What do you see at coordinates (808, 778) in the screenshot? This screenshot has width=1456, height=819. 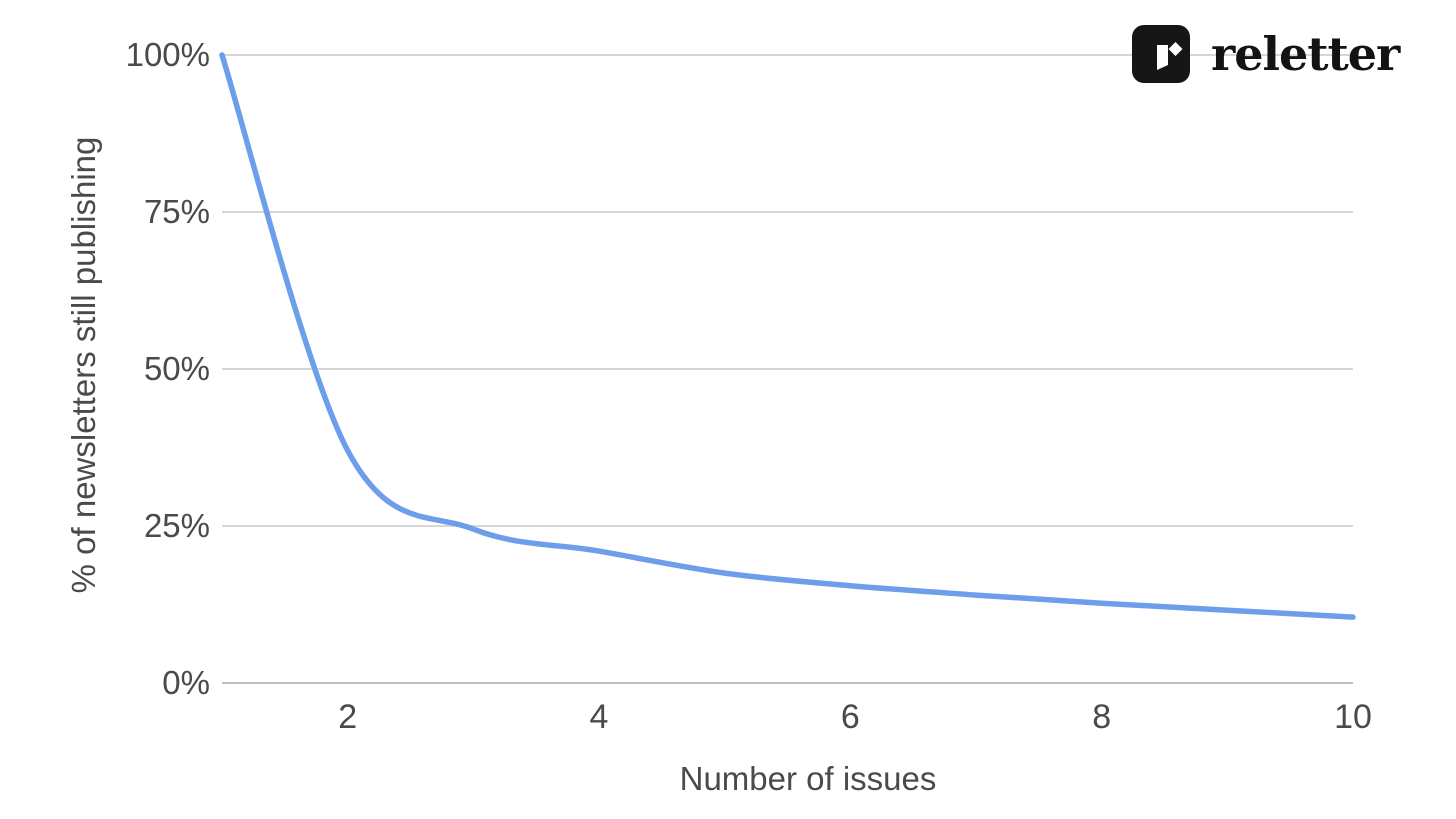 I see `x-axis-title: Number of issues` at bounding box center [808, 778].